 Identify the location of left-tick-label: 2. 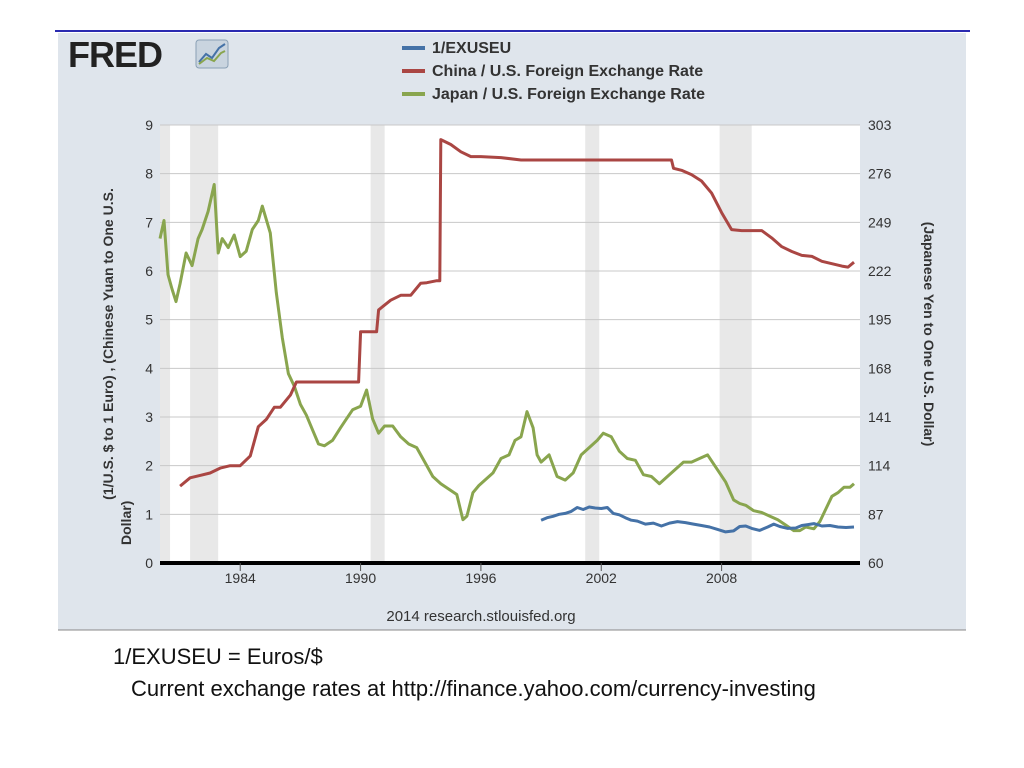
(149, 466).